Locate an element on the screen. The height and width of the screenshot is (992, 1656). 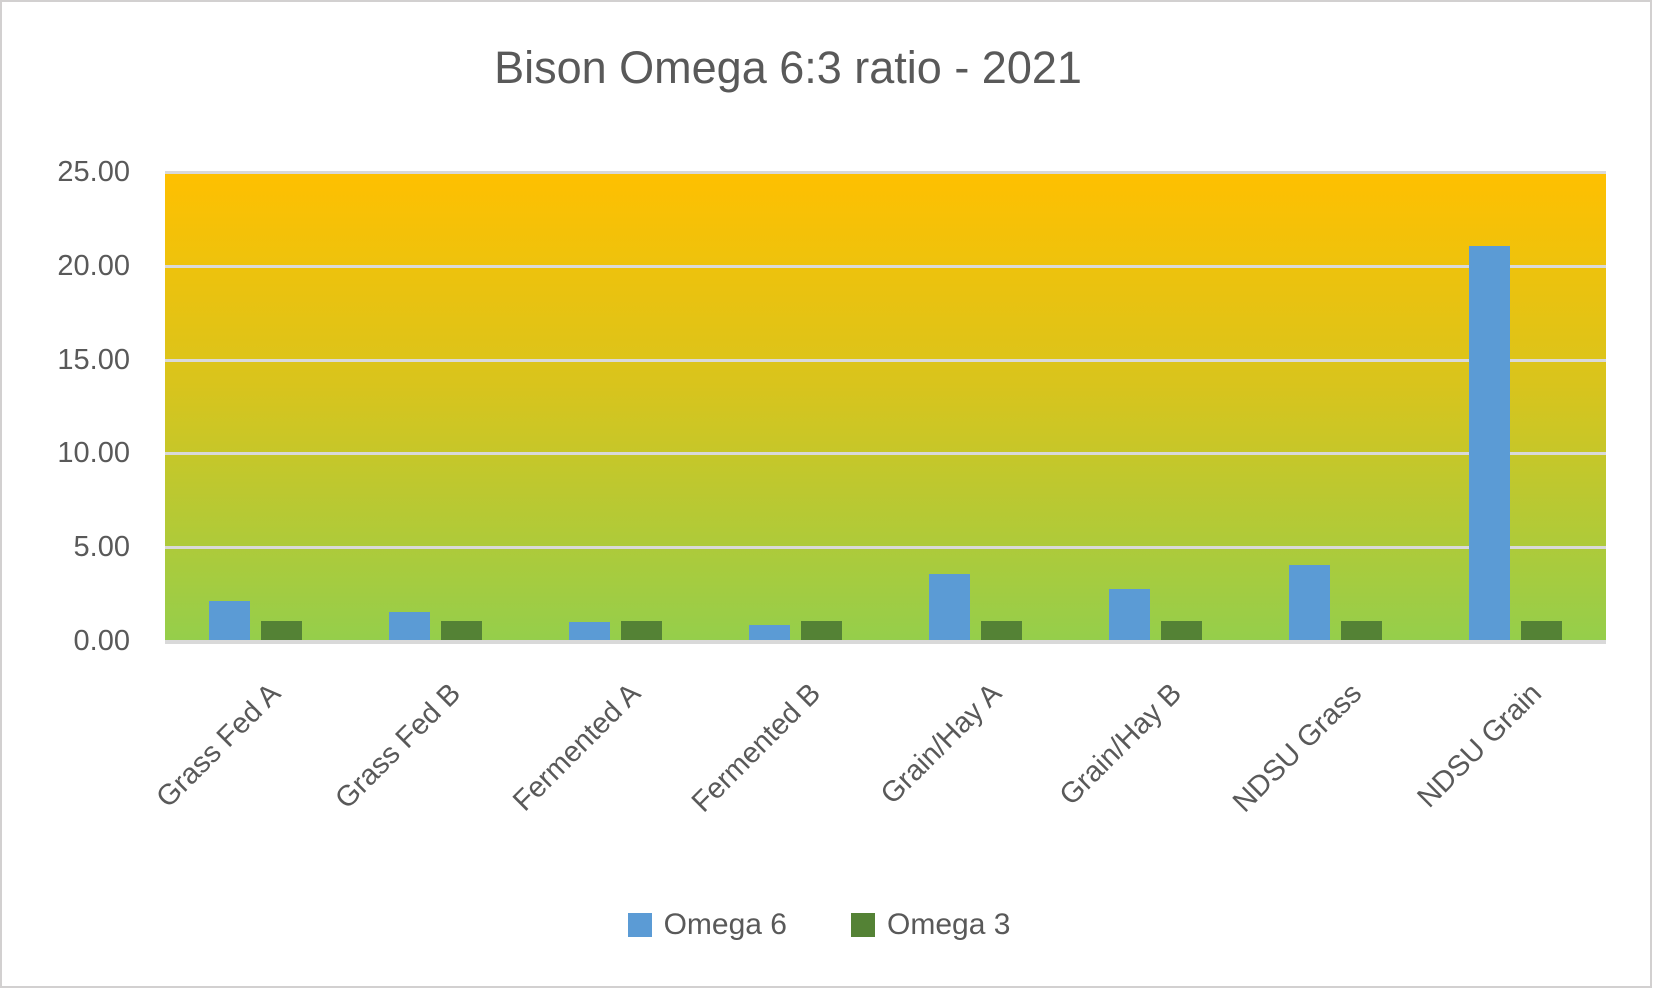
y-tick-label: 25.00 is located at coordinates (93, 172).